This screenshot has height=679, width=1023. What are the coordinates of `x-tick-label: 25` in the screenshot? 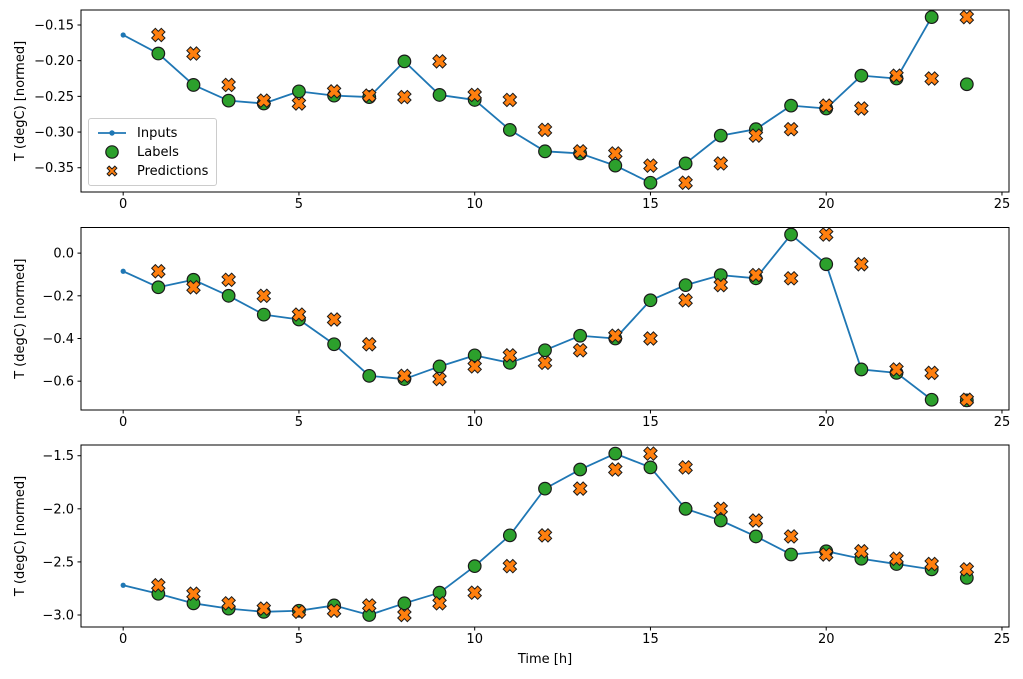 It's located at (1002, 422).